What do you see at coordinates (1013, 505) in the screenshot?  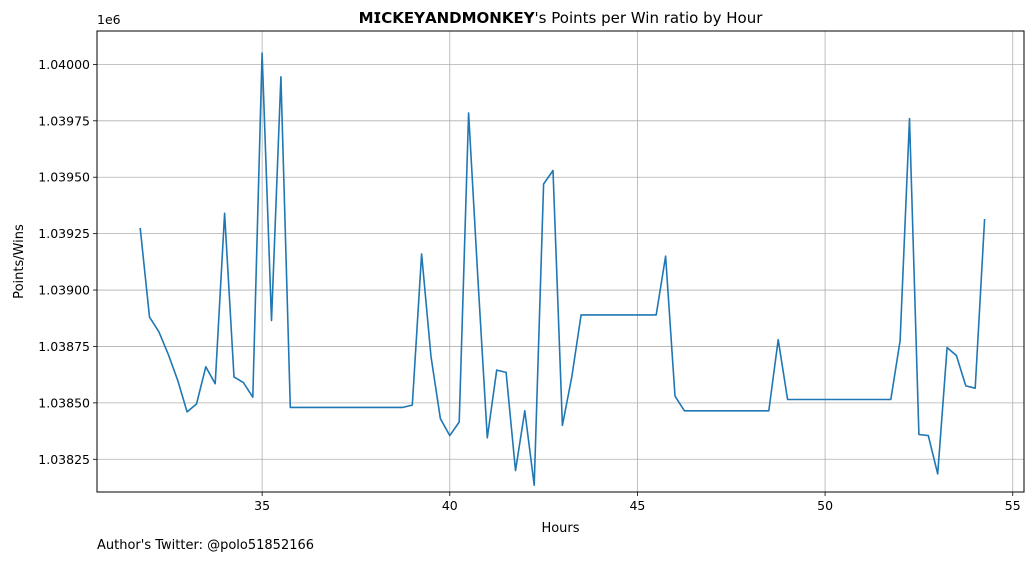 I see `x-tick-label: 55` at bounding box center [1013, 505].